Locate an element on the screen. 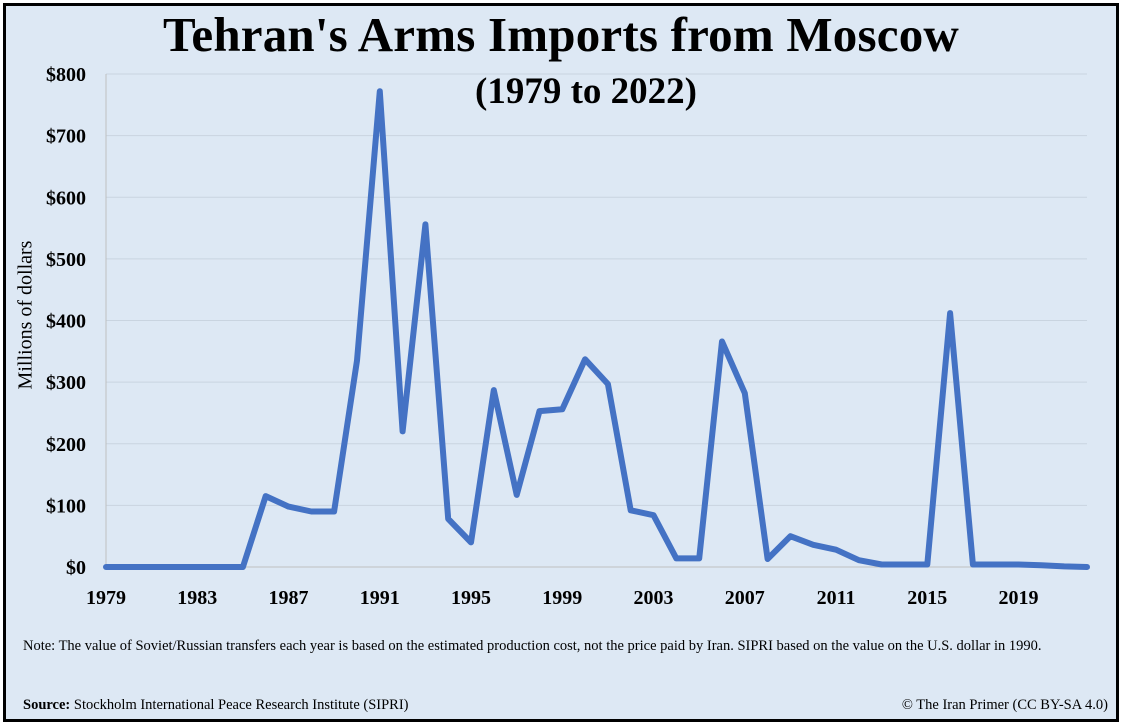  x-tick-label: 1999 is located at coordinates (562, 598).